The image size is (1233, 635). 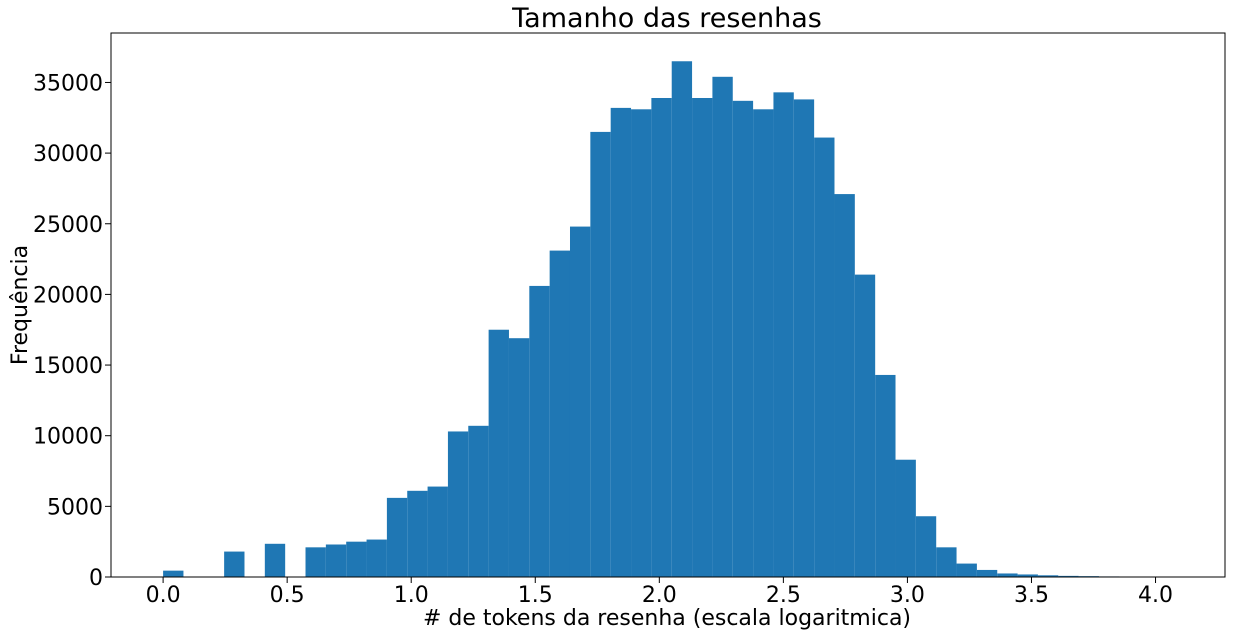 I want to click on y-tick-label: 0, so click(x=96, y=578).